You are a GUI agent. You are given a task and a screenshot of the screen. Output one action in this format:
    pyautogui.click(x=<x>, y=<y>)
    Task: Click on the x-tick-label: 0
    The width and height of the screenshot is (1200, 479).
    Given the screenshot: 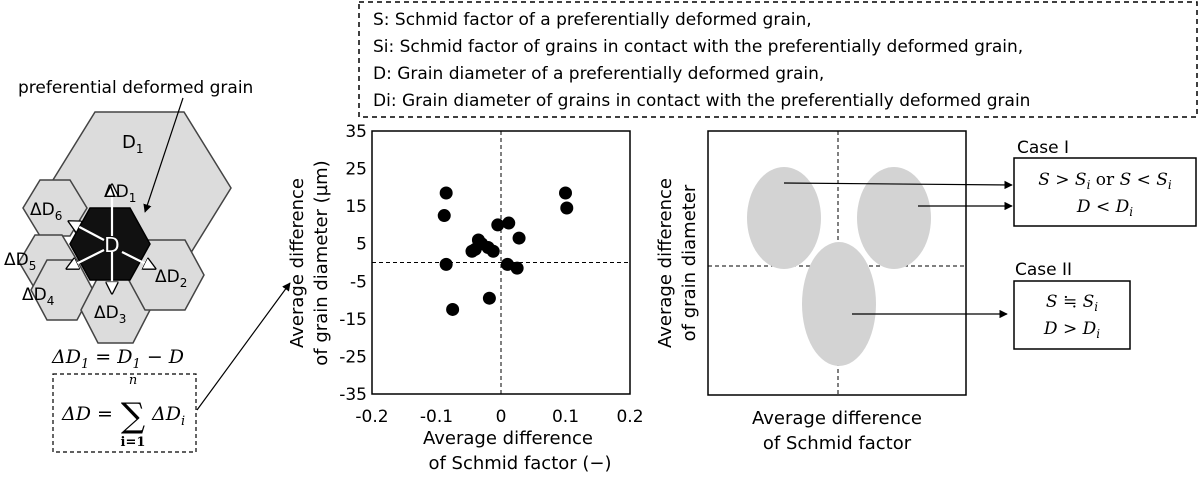 What is the action you would take?
    pyautogui.click(x=501, y=417)
    